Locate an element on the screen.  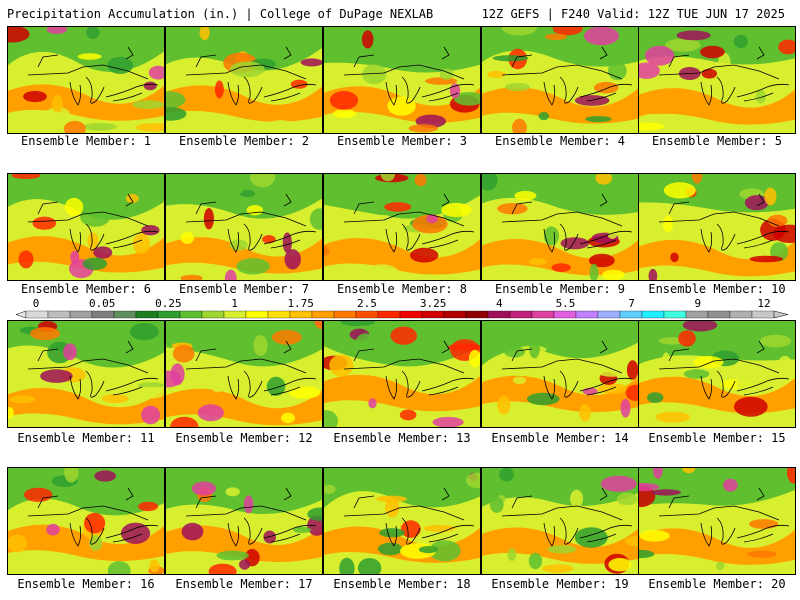
scale-tick-label: 0.25 is located at coordinates (168, 303).